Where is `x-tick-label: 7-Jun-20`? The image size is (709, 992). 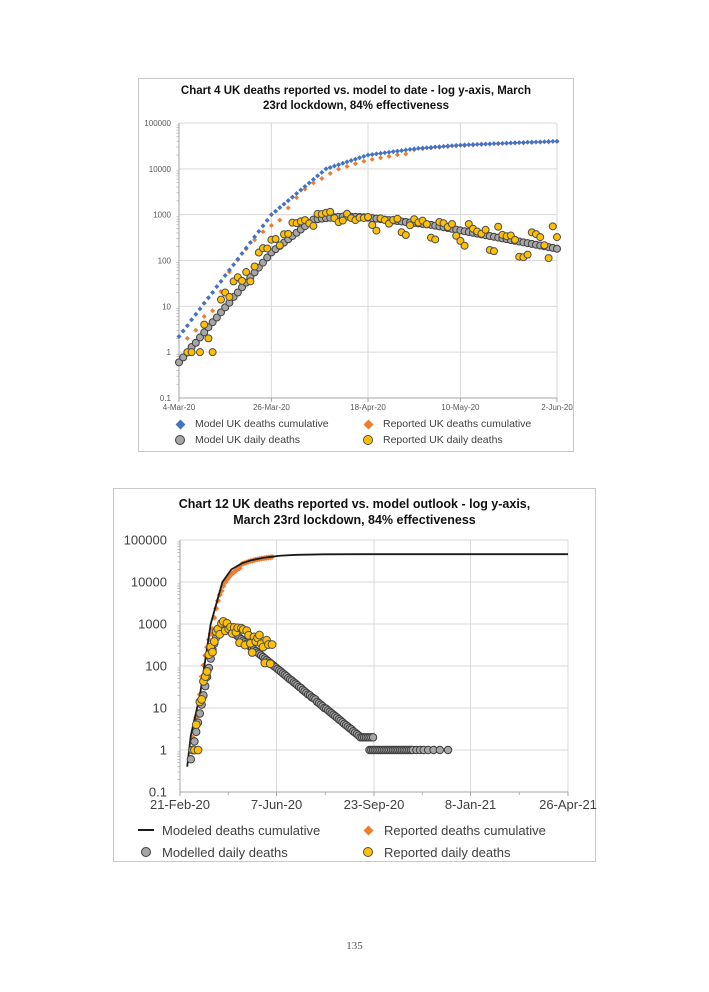 x-tick-label: 7-Jun-20 is located at coordinates (276, 804).